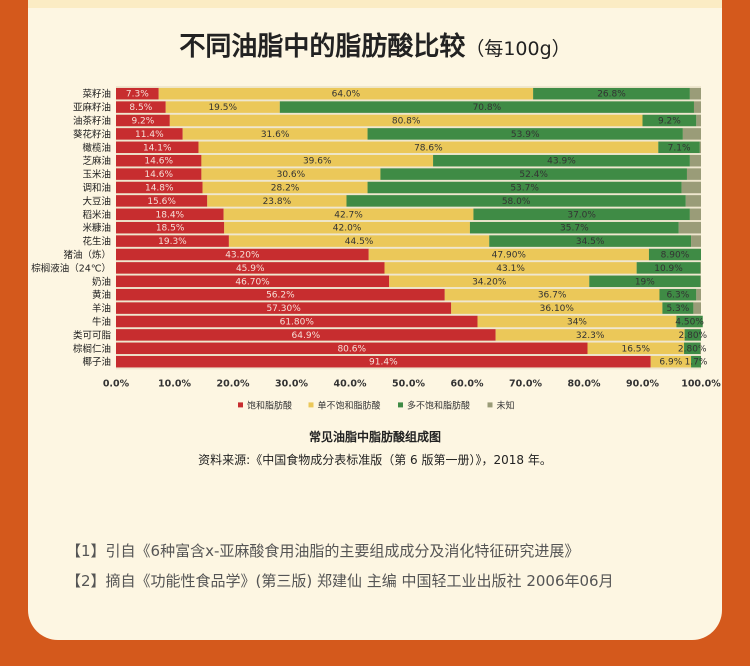  Describe the element at coordinates (101, 309) in the screenshot. I see `category-label: 羊油` at that location.